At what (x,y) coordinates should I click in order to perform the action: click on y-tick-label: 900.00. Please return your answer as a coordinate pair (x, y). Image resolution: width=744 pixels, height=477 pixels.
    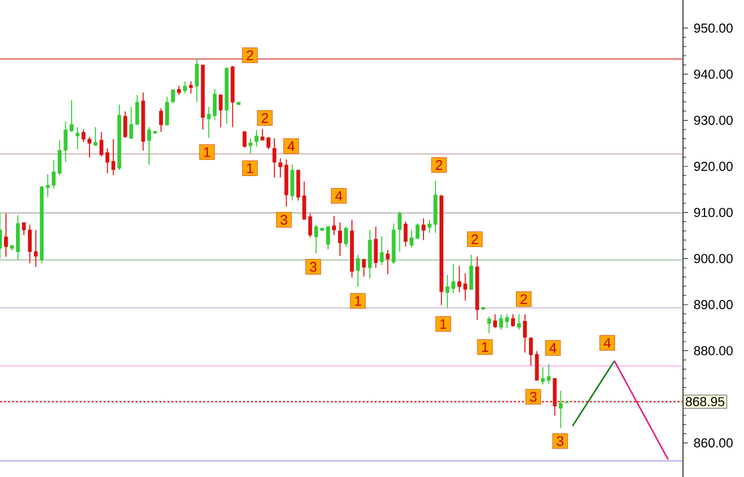
    Looking at the image, I should click on (713, 259).